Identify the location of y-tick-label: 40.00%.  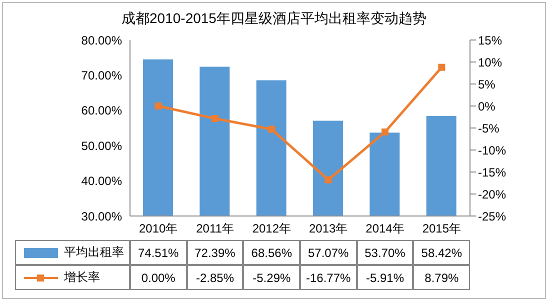
(101, 181).